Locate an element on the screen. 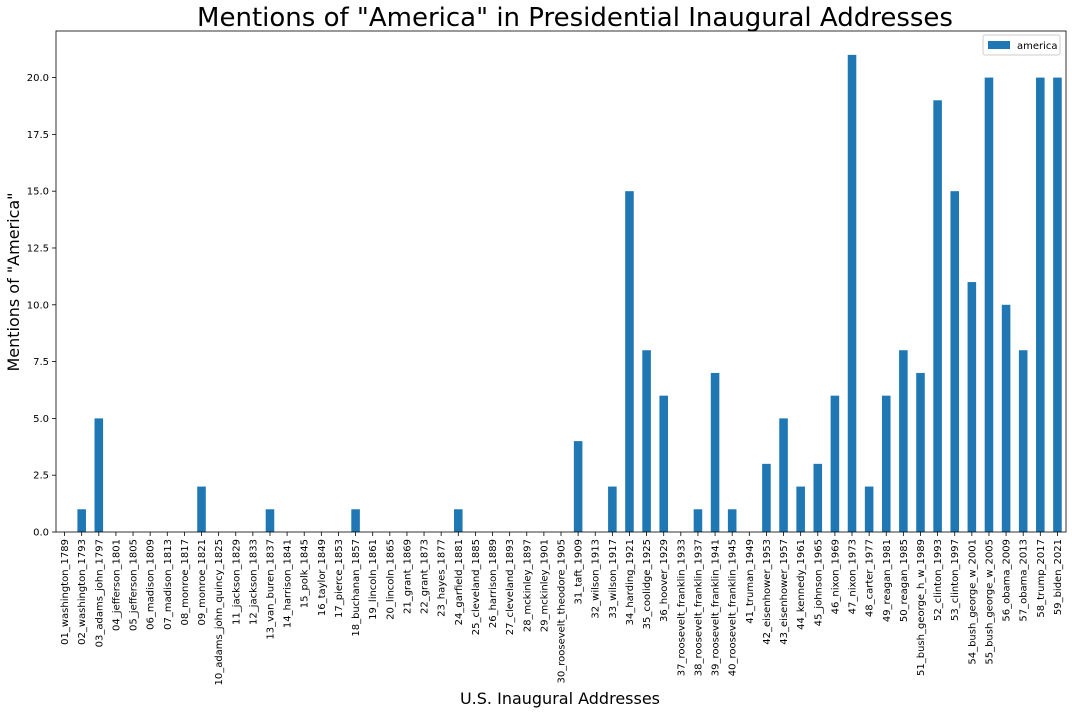 The width and height of the screenshot is (1072, 712). legend: america is located at coordinates (1021, 45).